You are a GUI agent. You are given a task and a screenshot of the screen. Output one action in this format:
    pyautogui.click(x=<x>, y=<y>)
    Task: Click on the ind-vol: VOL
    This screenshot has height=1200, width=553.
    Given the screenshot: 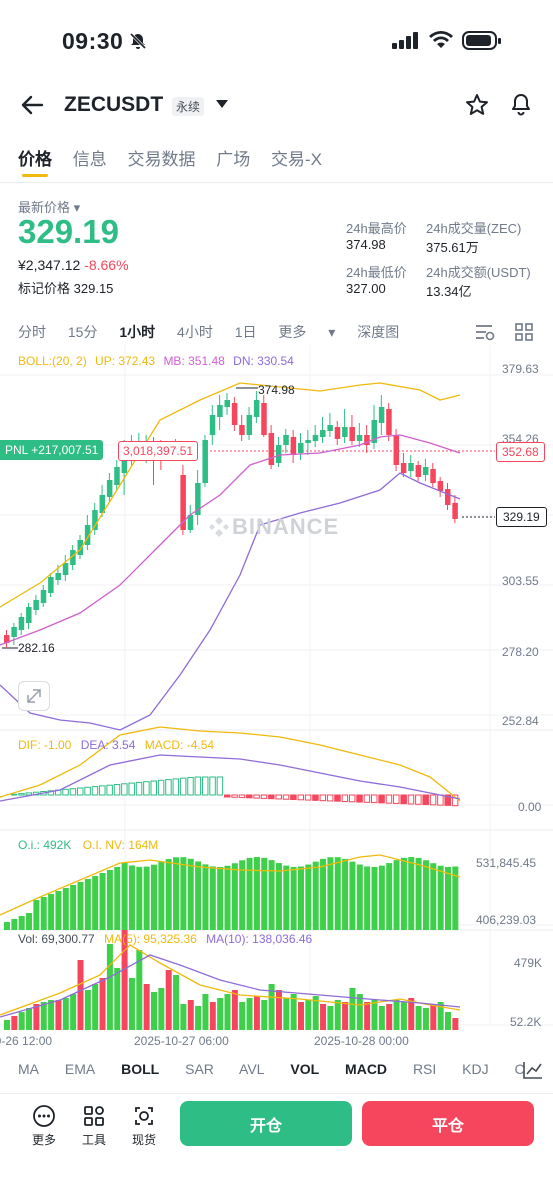 What is the action you would take?
    pyautogui.click(x=305, y=1069)
    